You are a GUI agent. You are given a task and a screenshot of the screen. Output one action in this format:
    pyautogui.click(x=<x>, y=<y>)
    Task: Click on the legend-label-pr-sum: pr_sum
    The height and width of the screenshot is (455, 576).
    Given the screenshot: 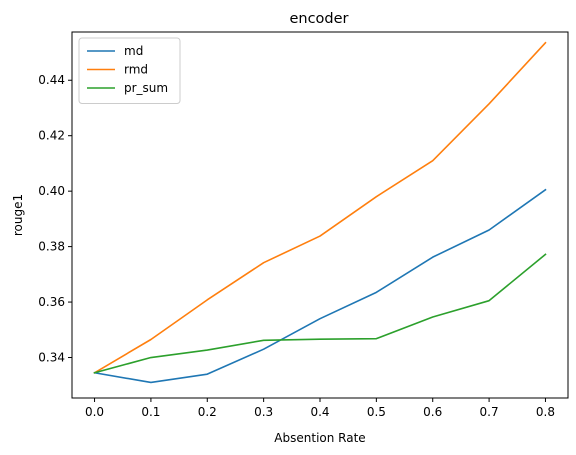 What is the action you would take?
    pyautogui.click(x=146, y=88)
    